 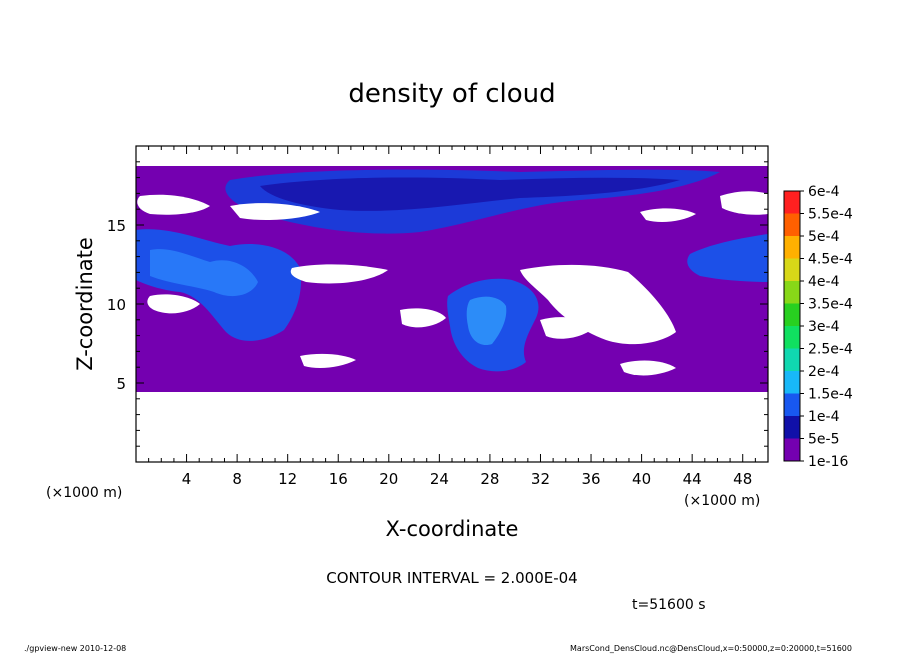 What do you see at coordinates (338, 479) in the screenshot?
I see `x-tick-label: 16` at bounding box center [338, 479].